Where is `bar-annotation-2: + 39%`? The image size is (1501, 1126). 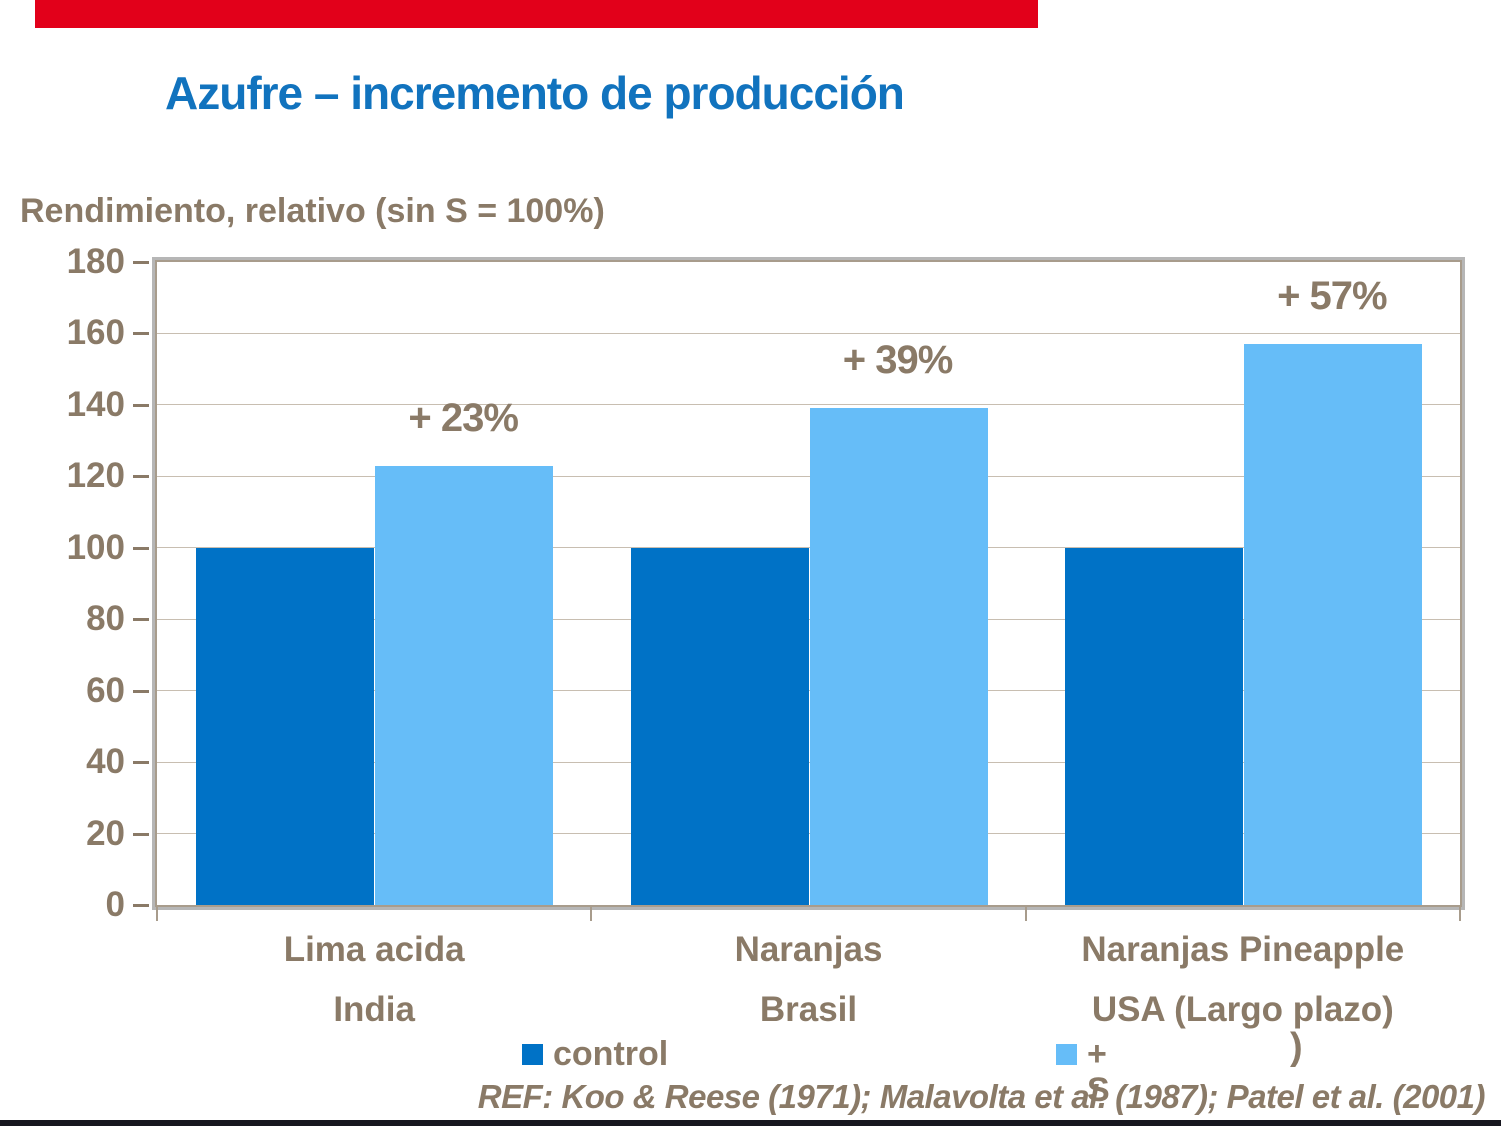
bar-annotation-2: + 39% is located at coordinates (898, 360).